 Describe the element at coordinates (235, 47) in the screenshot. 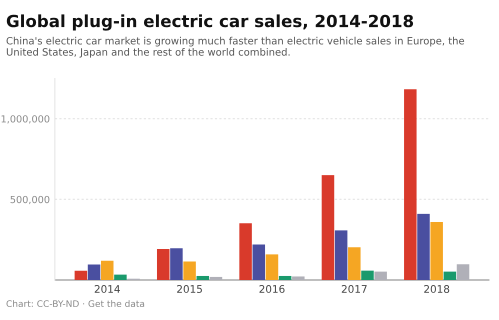

I see `chart-subtitle: China's electric car market is growing much faster than electric vehicle sales in Europe, the United States, Japan and the rest of the world combined.` at that location.